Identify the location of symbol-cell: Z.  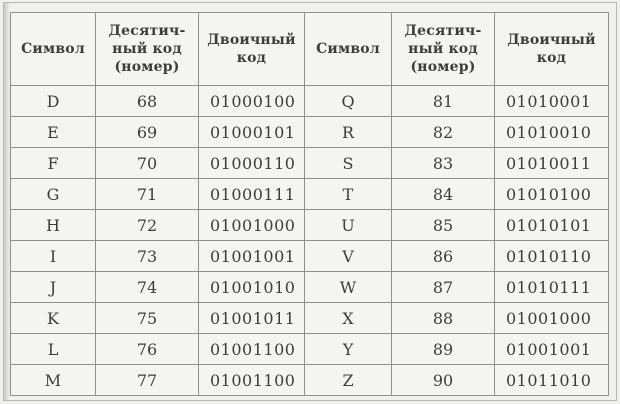
(348, 380).